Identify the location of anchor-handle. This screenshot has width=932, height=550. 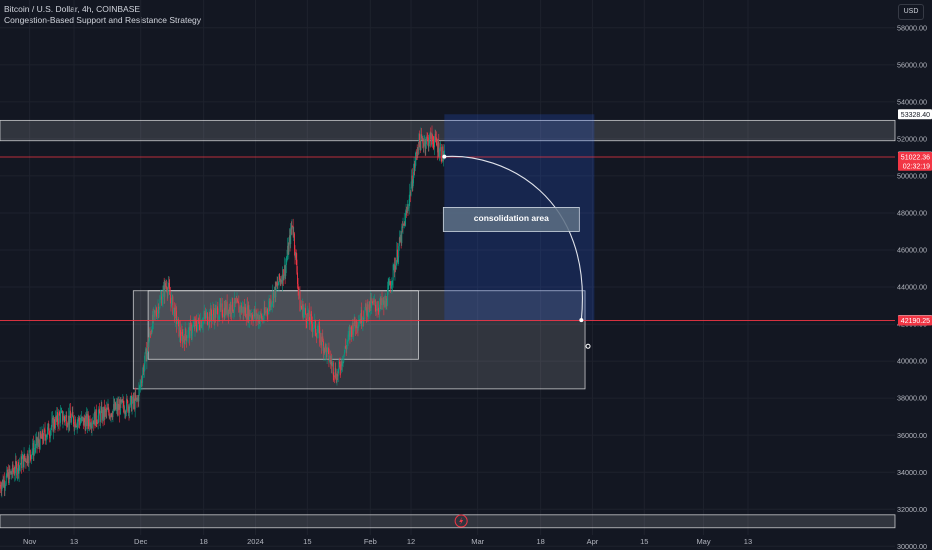
(588, 346).